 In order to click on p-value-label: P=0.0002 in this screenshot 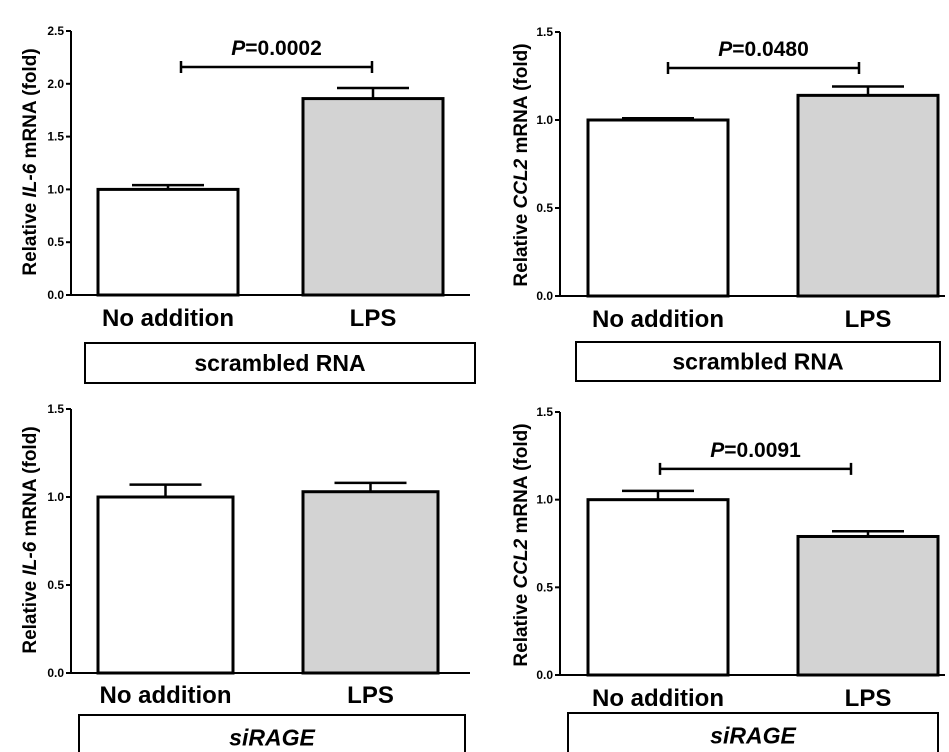, I will do `click(276, 48)`.